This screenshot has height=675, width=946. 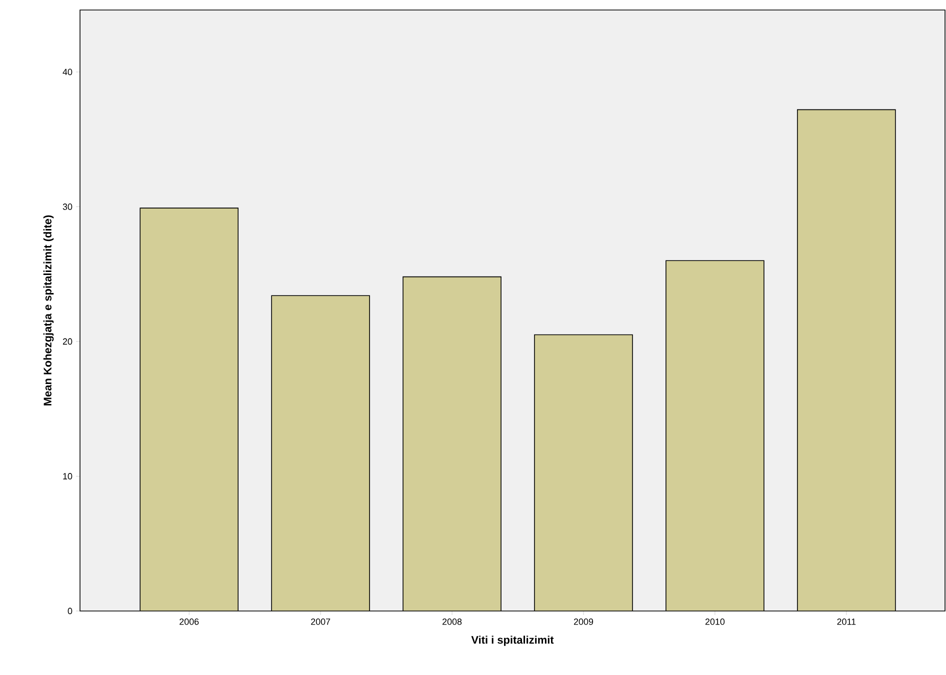 What do you see at coordinates (48, 310) in the screenshot?
I see `y-axis-title: Mean Kohezgjatja e spitalizimit (dite)` at bounding box center [48, 310].